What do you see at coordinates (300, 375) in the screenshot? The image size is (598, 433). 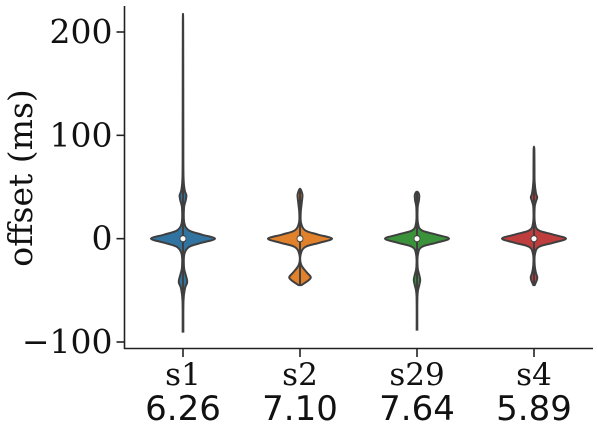 I see `x-category-label: s2` at bounding box center [300, 375].